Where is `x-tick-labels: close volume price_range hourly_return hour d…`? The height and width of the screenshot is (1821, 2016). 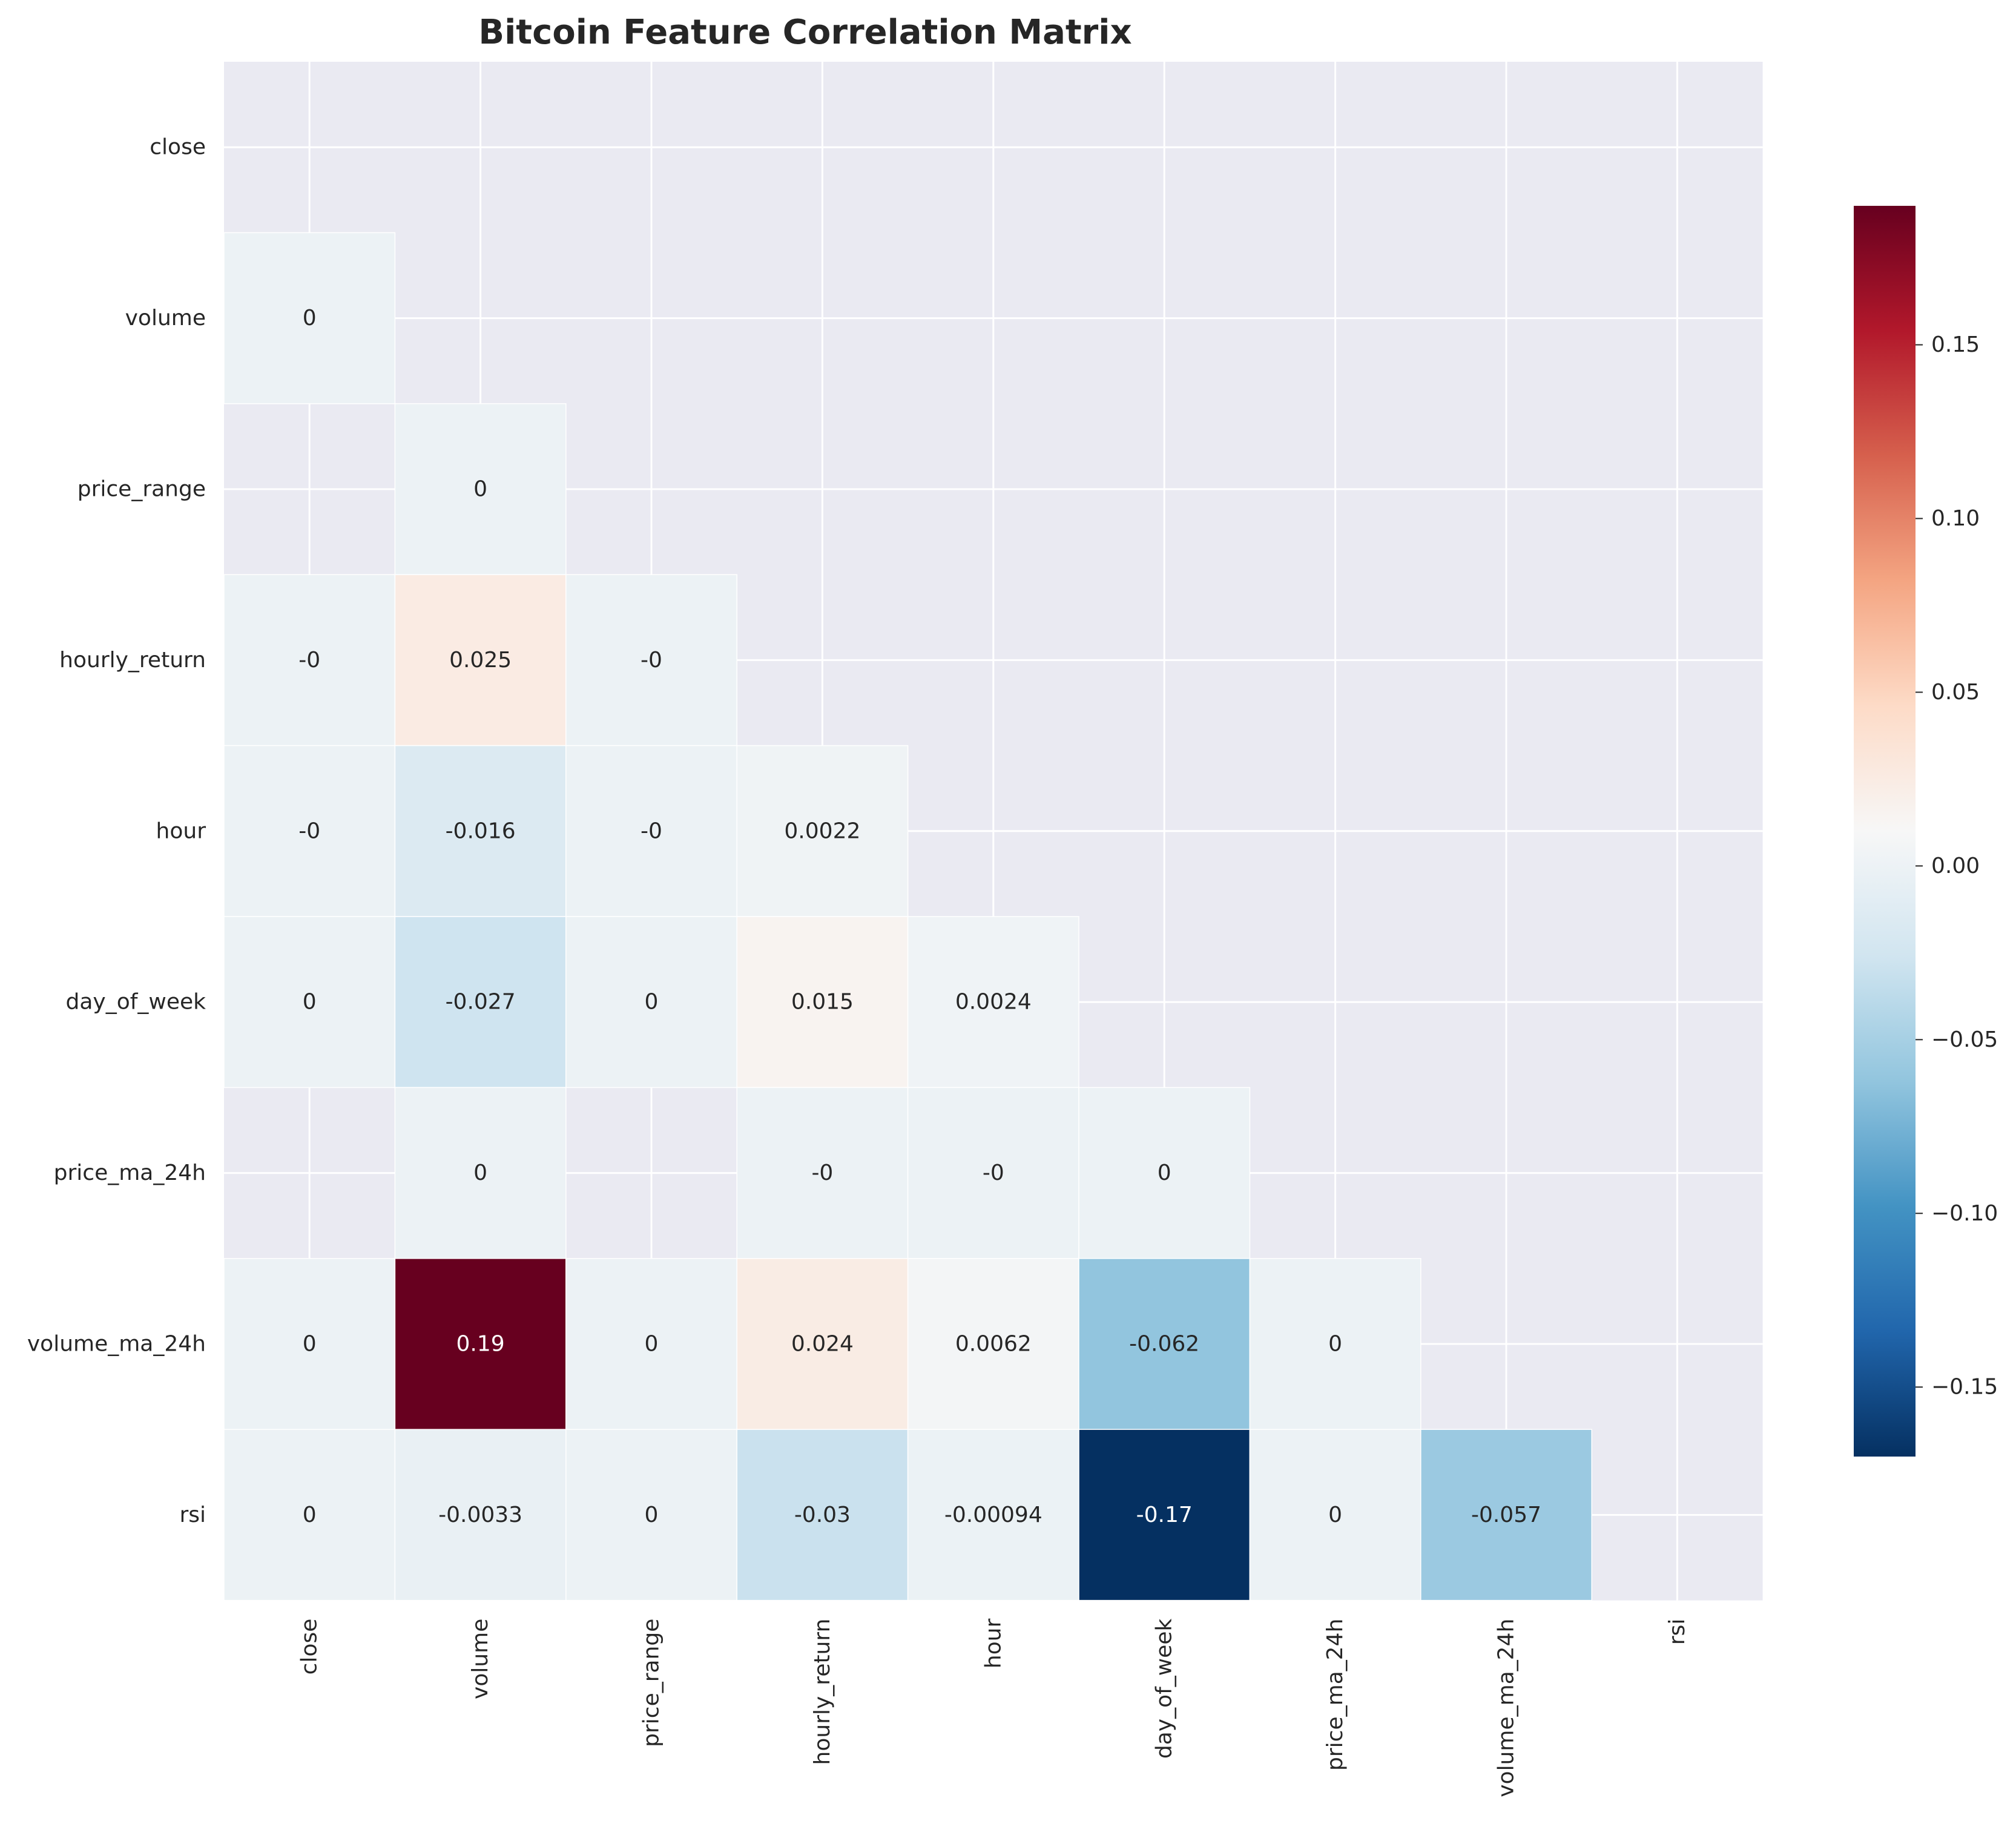
x-tick-labels: close volume price_range hourly_return hour d… is located at coordinates (993, 1707).